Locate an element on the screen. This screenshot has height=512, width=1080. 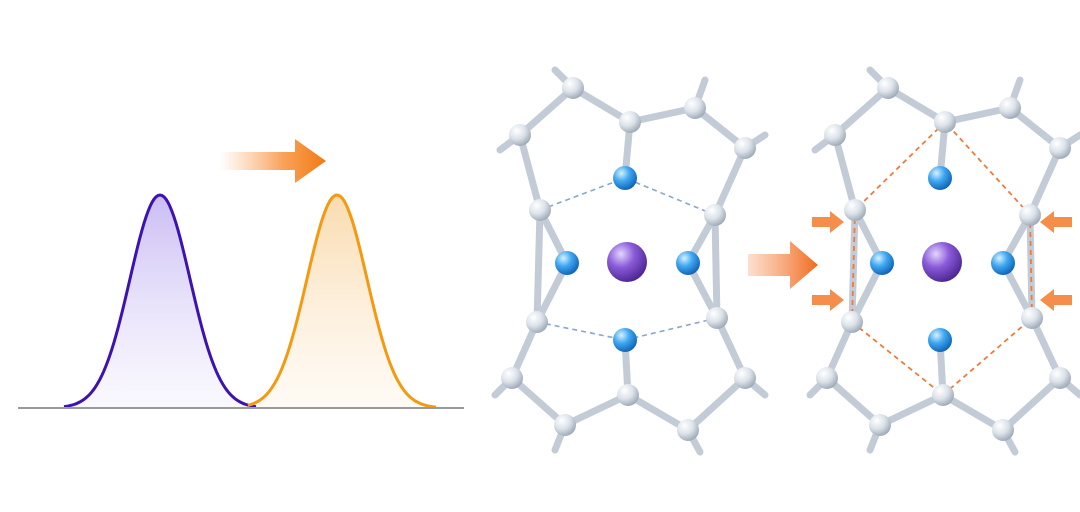
shift-arrow is located at coordinates (273, 161).